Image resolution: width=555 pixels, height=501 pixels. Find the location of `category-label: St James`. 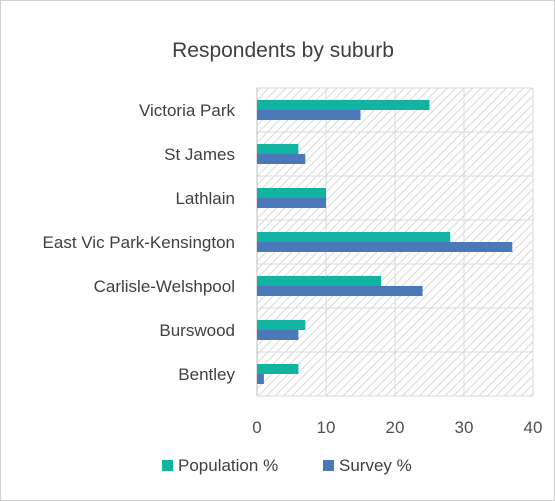

category-label: St James is located at coordinates (199, 154).